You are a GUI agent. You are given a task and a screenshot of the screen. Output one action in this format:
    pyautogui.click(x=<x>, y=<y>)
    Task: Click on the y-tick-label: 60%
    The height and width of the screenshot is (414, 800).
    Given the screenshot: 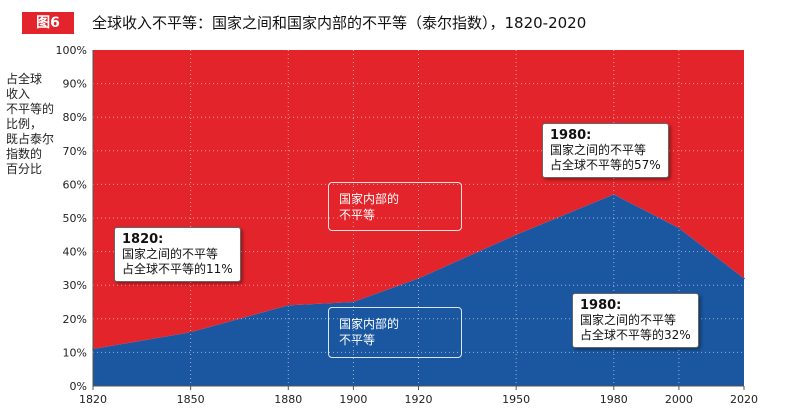 What is the action you would take?
    pyautogui.click(x=75, y=184)
    